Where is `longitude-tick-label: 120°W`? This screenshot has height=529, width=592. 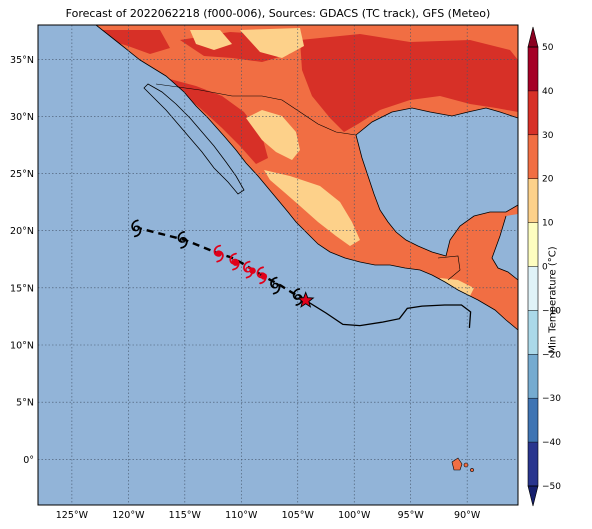 longitude-tick-label: 120°W is located at coordinates (128, 515).